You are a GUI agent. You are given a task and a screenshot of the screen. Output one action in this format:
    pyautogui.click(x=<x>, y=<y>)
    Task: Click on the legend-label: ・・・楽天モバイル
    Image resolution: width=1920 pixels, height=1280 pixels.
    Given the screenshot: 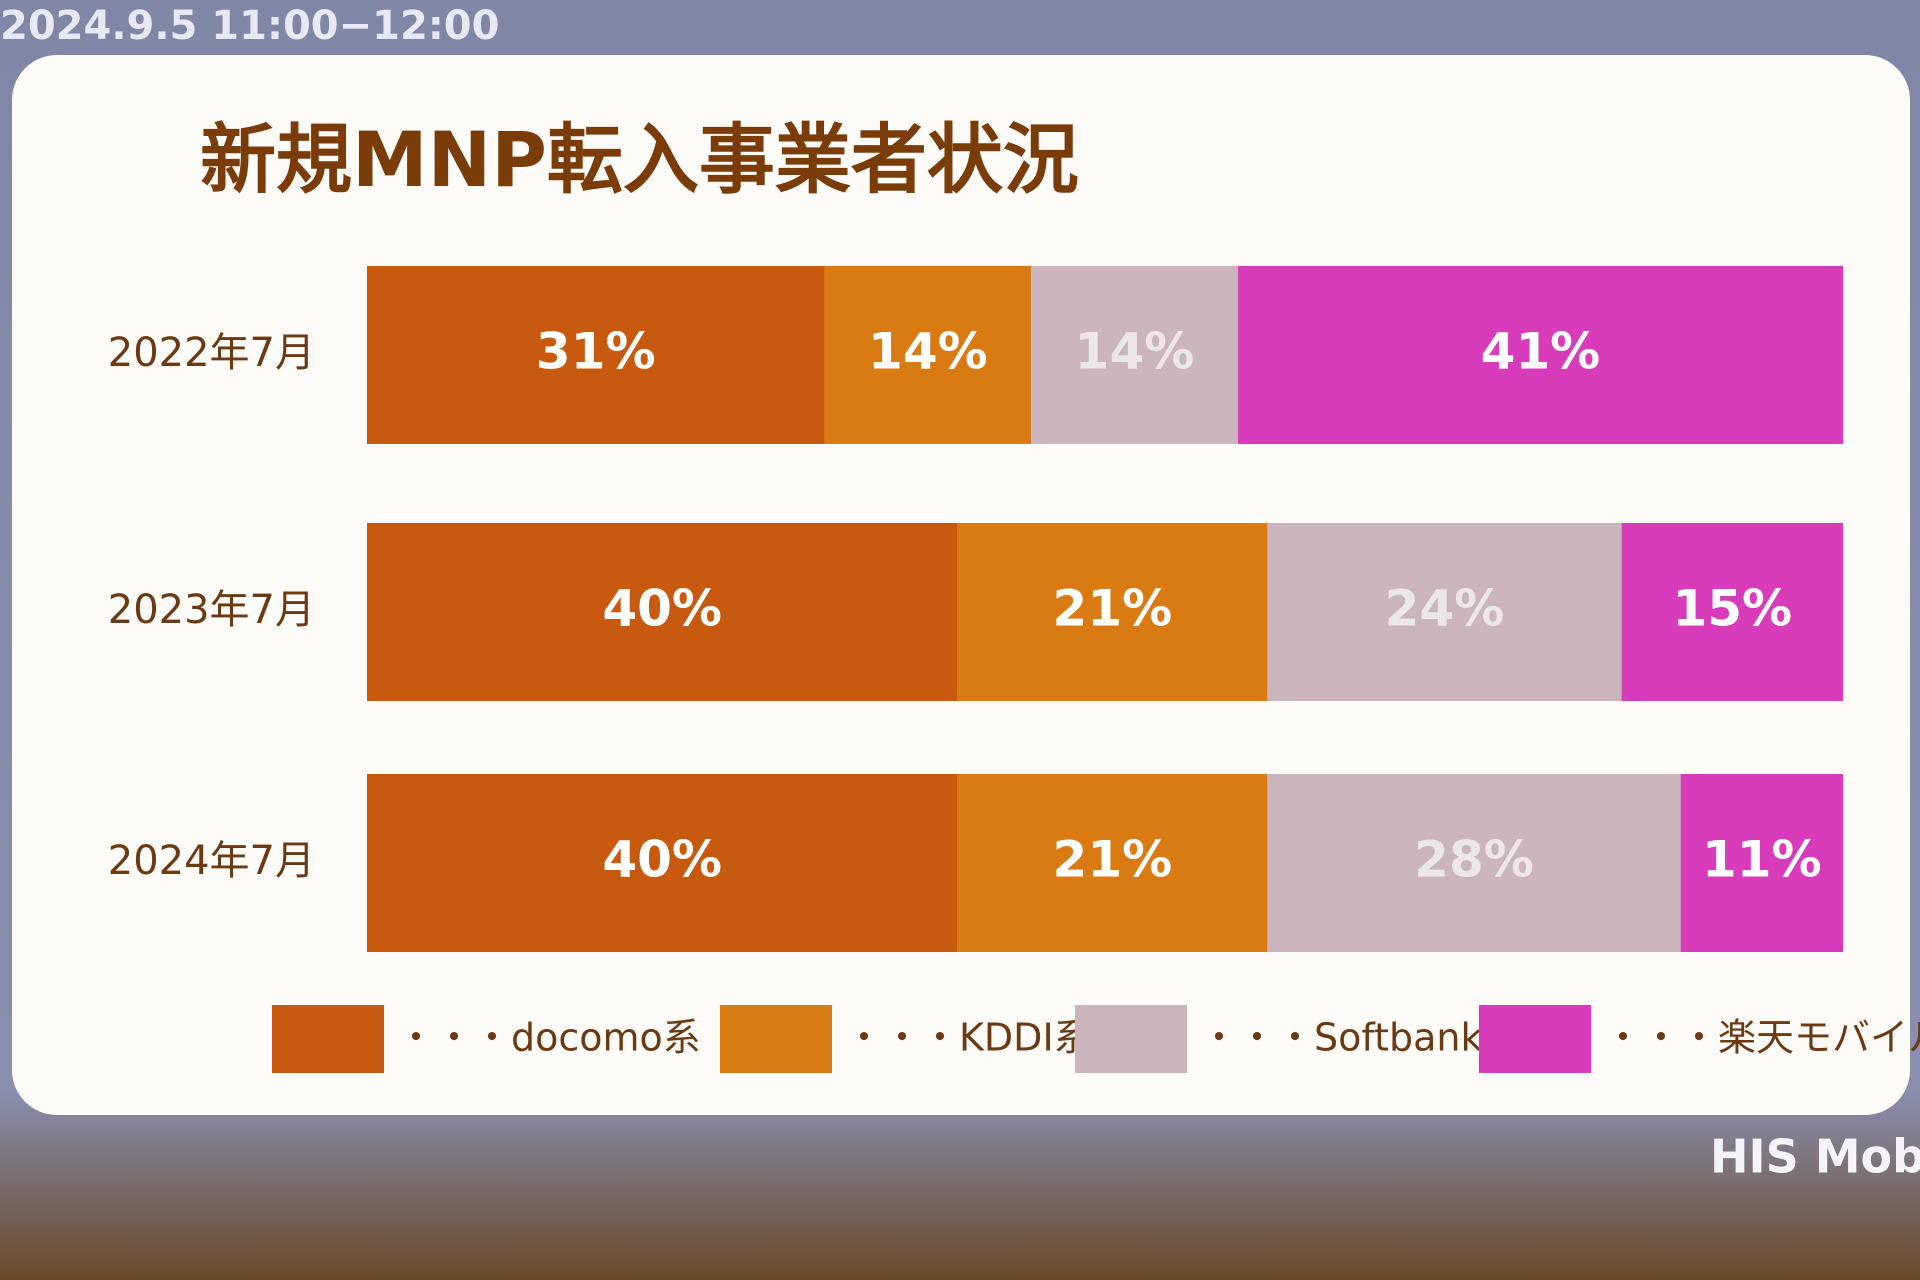 What is the action you would take?
    pyautogui.click(x=1762, y=1038)
    